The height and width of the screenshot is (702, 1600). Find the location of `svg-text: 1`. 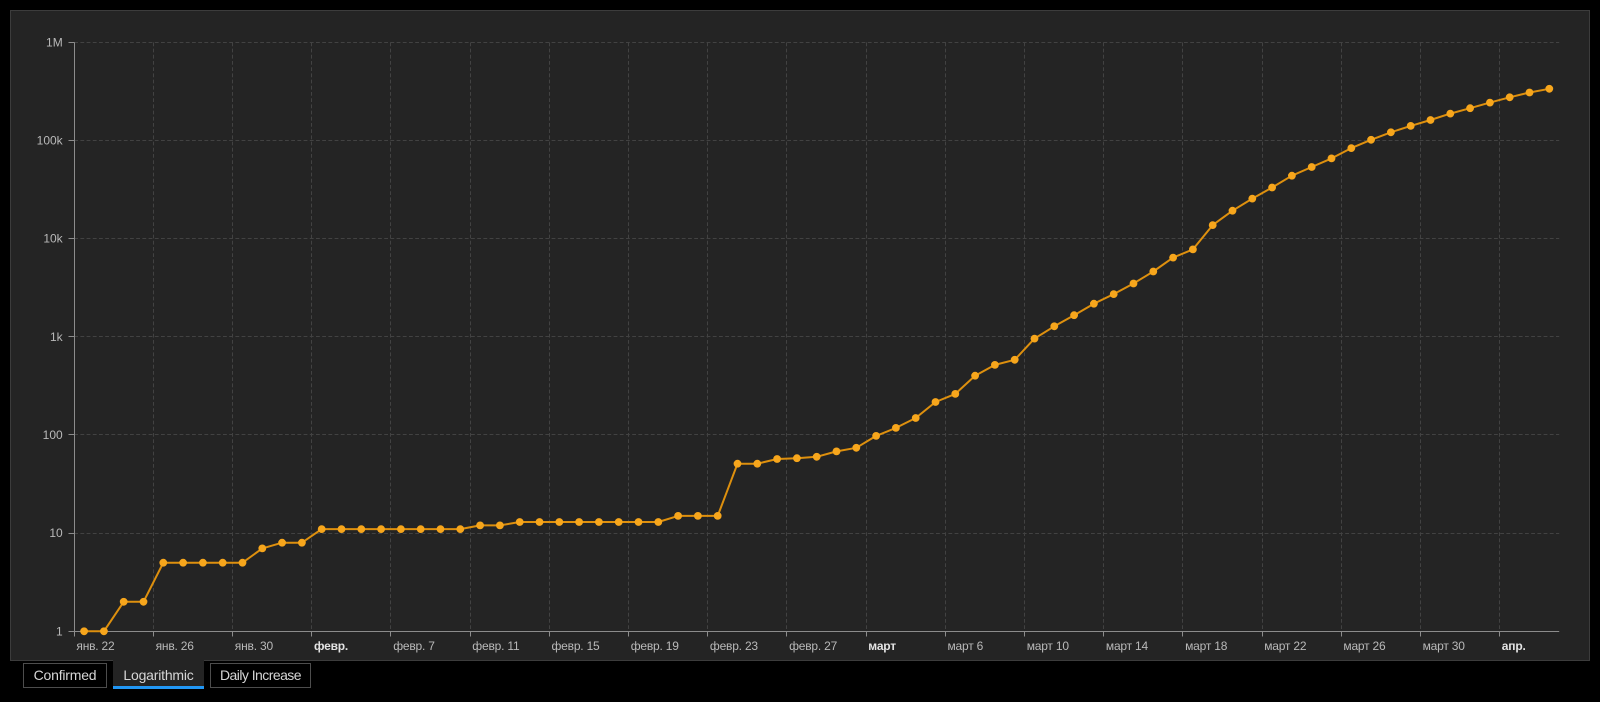

svg-text: 1 is located at coordinates (59, 631).